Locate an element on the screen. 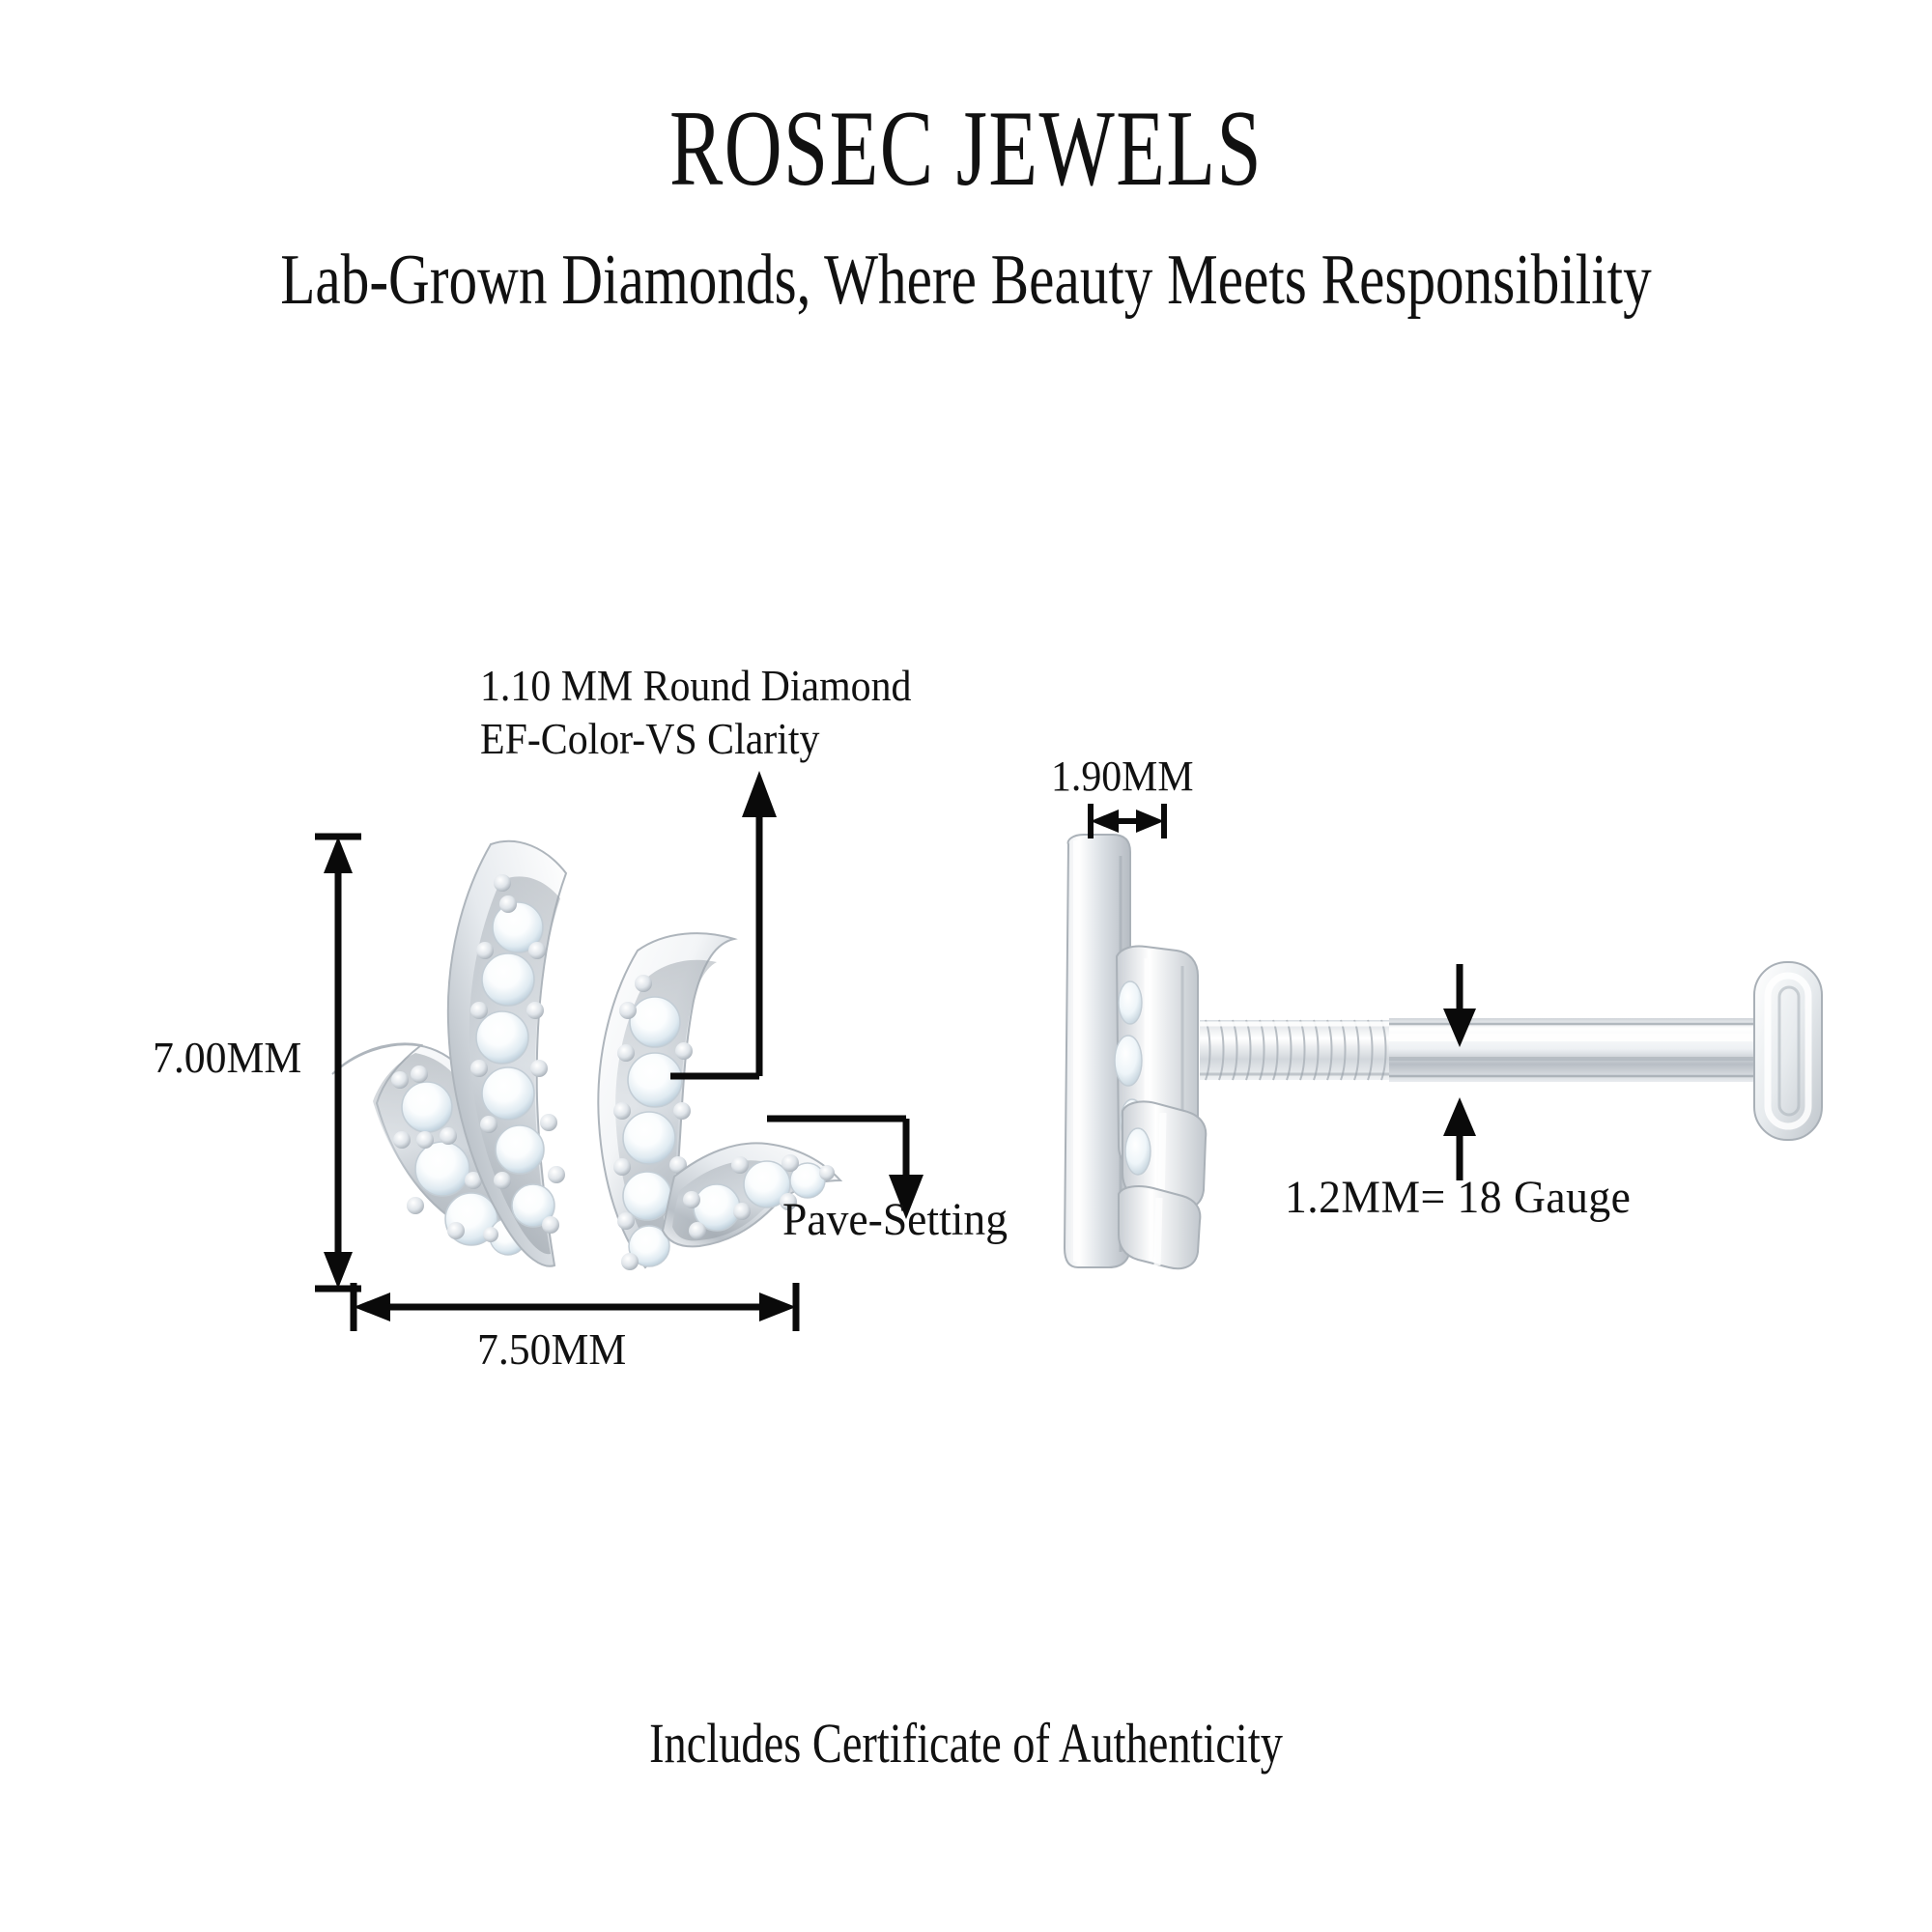 The image size is (1932, 1932). thickness-label: 1.90MM is located at coordinates (1122, 776).